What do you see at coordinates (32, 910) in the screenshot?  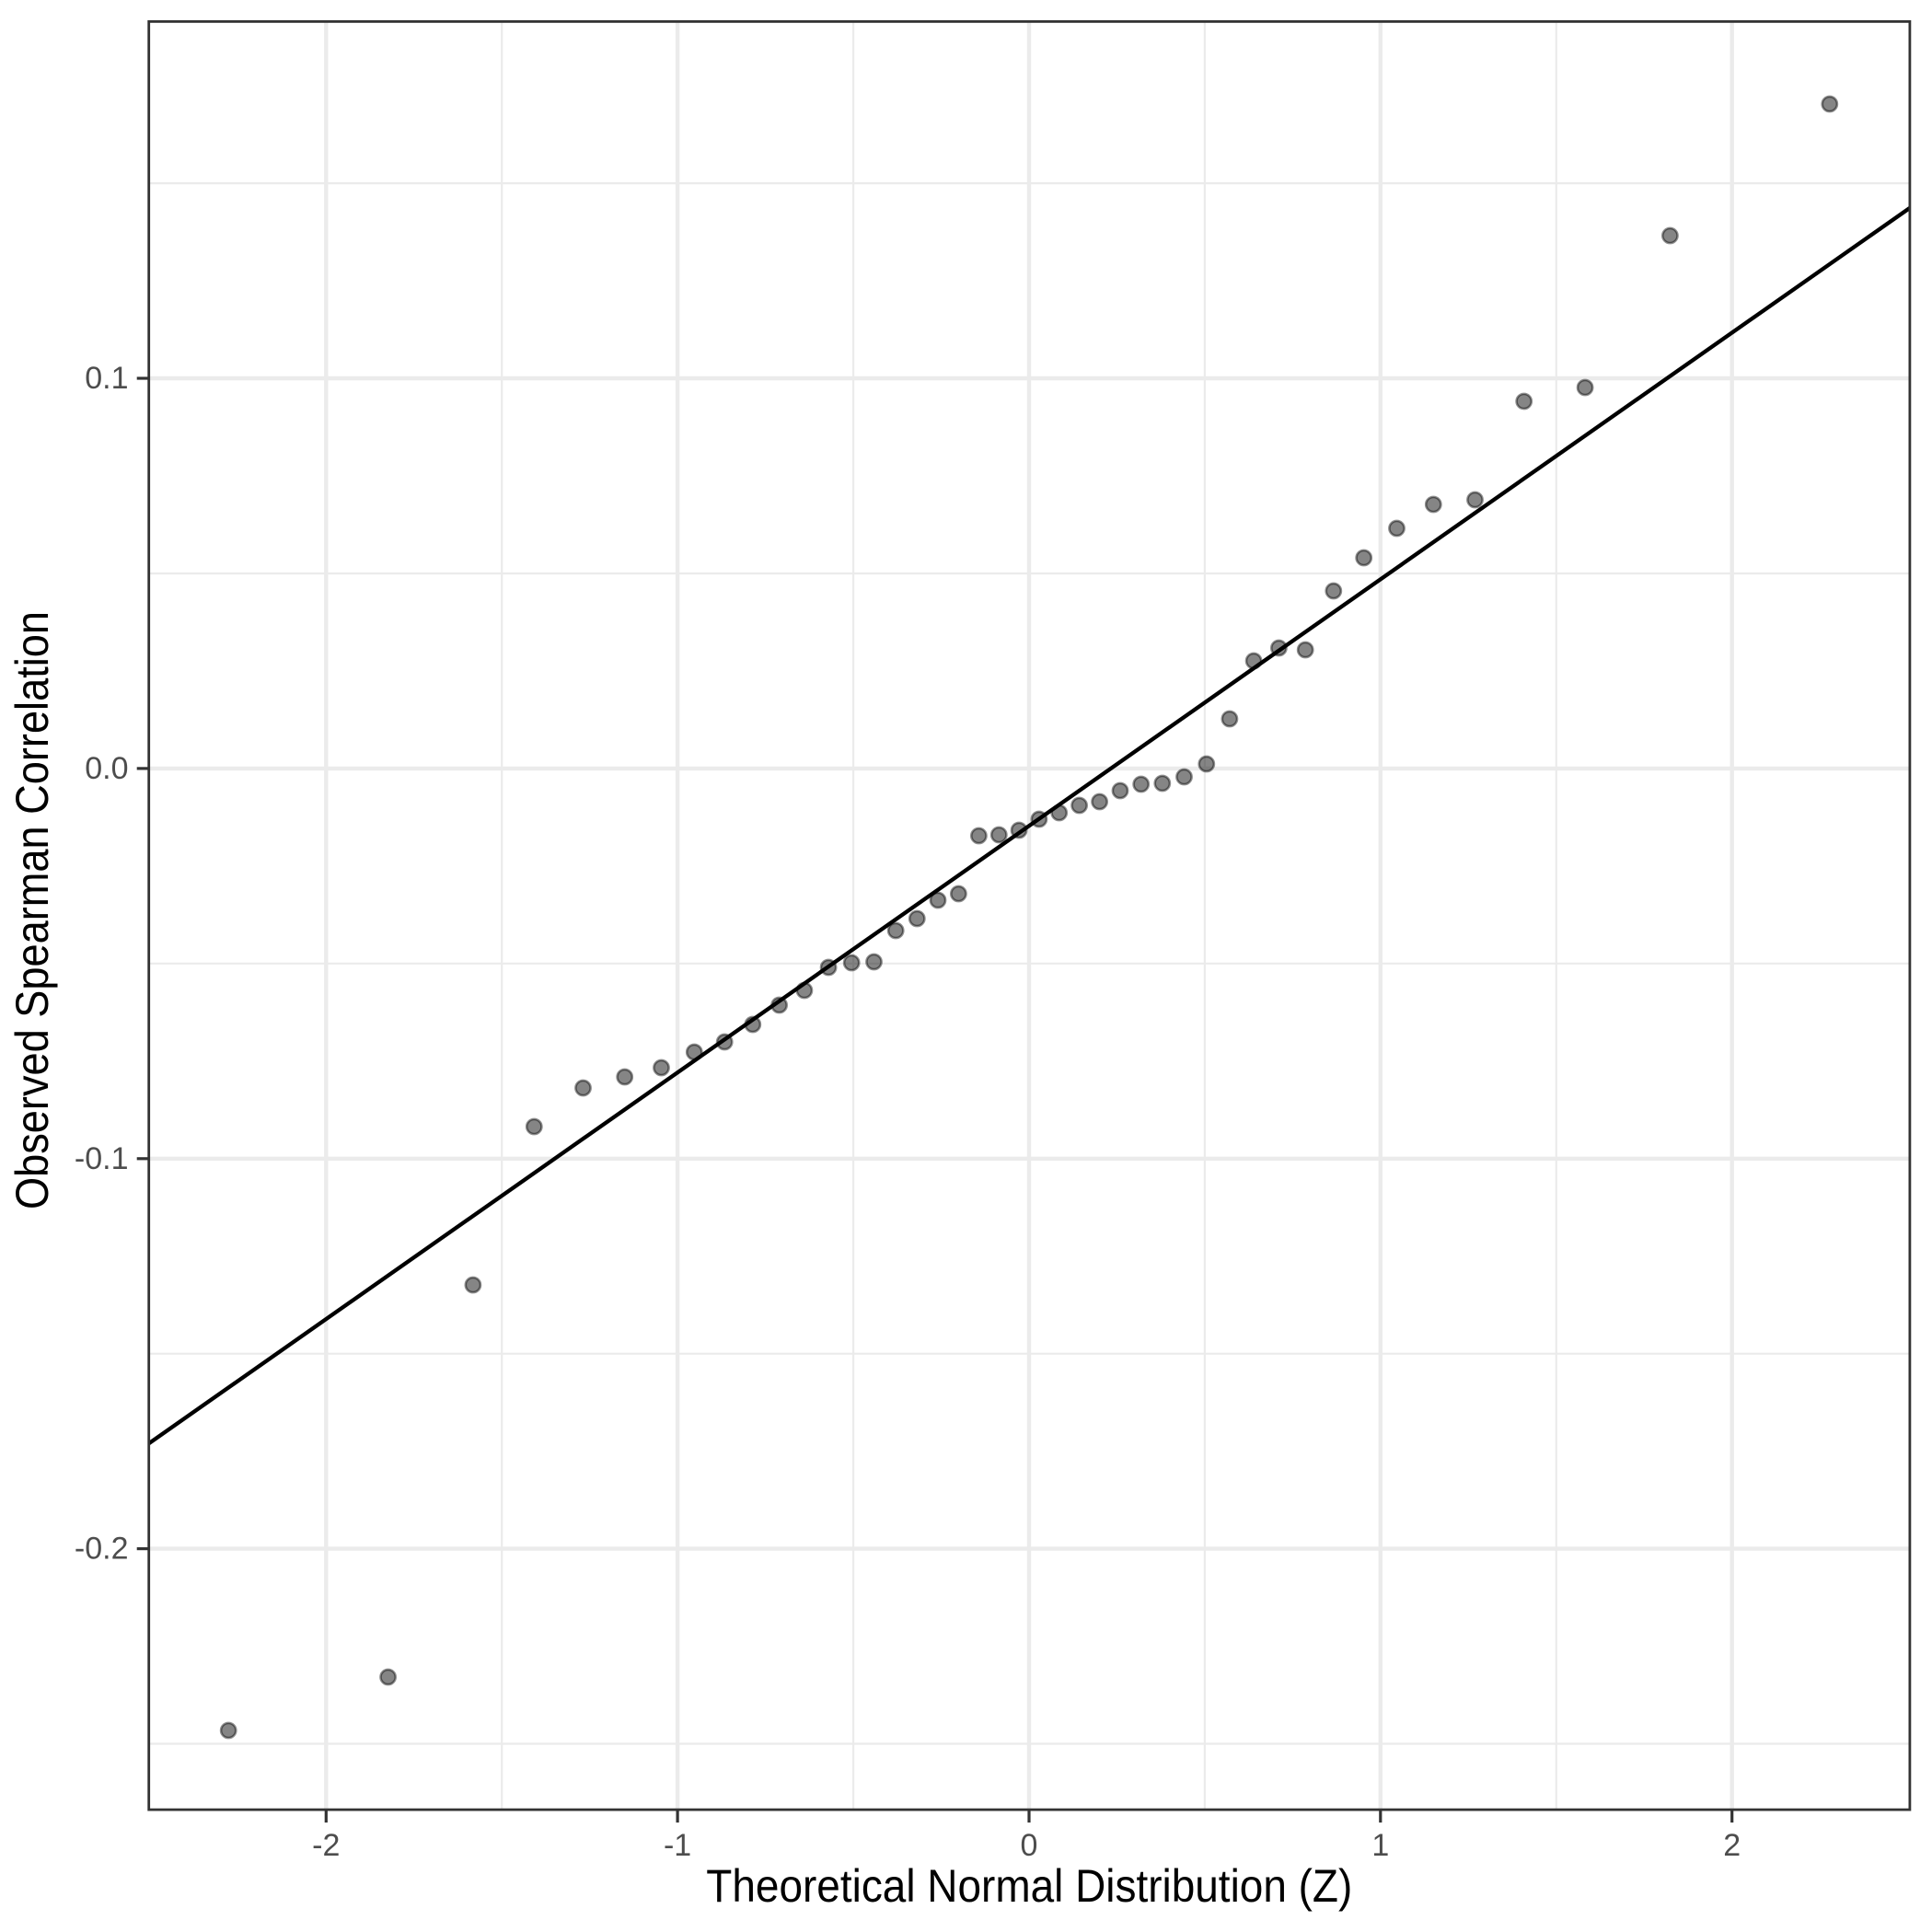 I see `svg-text: Observed Spearman Correlation` at bounding box center [32, 910].